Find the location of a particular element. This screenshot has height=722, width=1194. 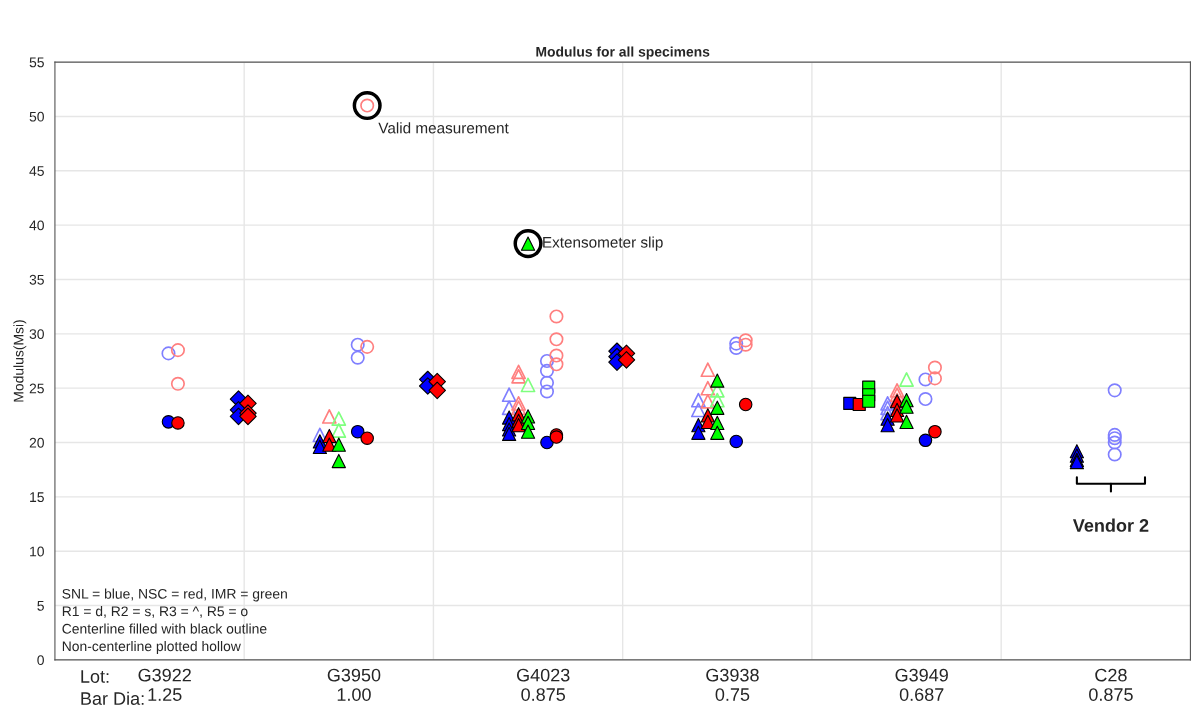

y-tick-label: 45 is located at coordinates (36, 171).